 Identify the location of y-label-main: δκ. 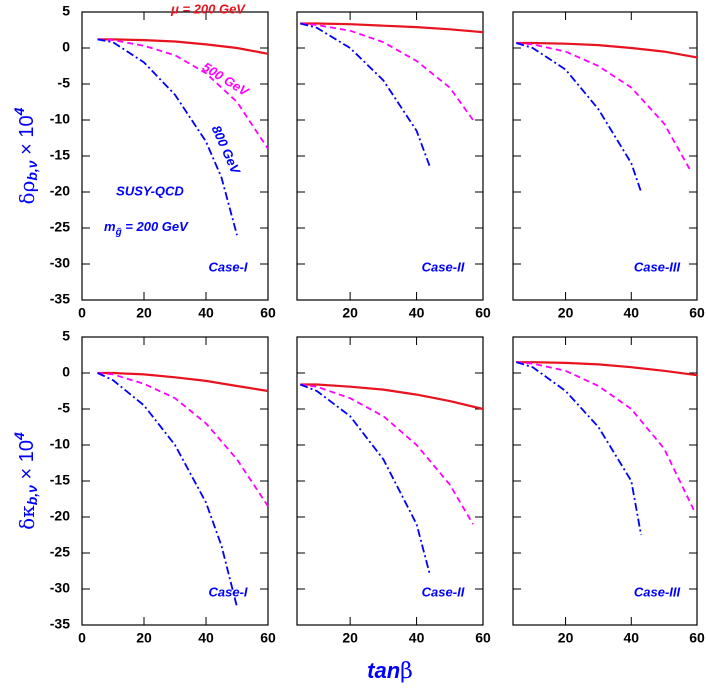
(27, 517).